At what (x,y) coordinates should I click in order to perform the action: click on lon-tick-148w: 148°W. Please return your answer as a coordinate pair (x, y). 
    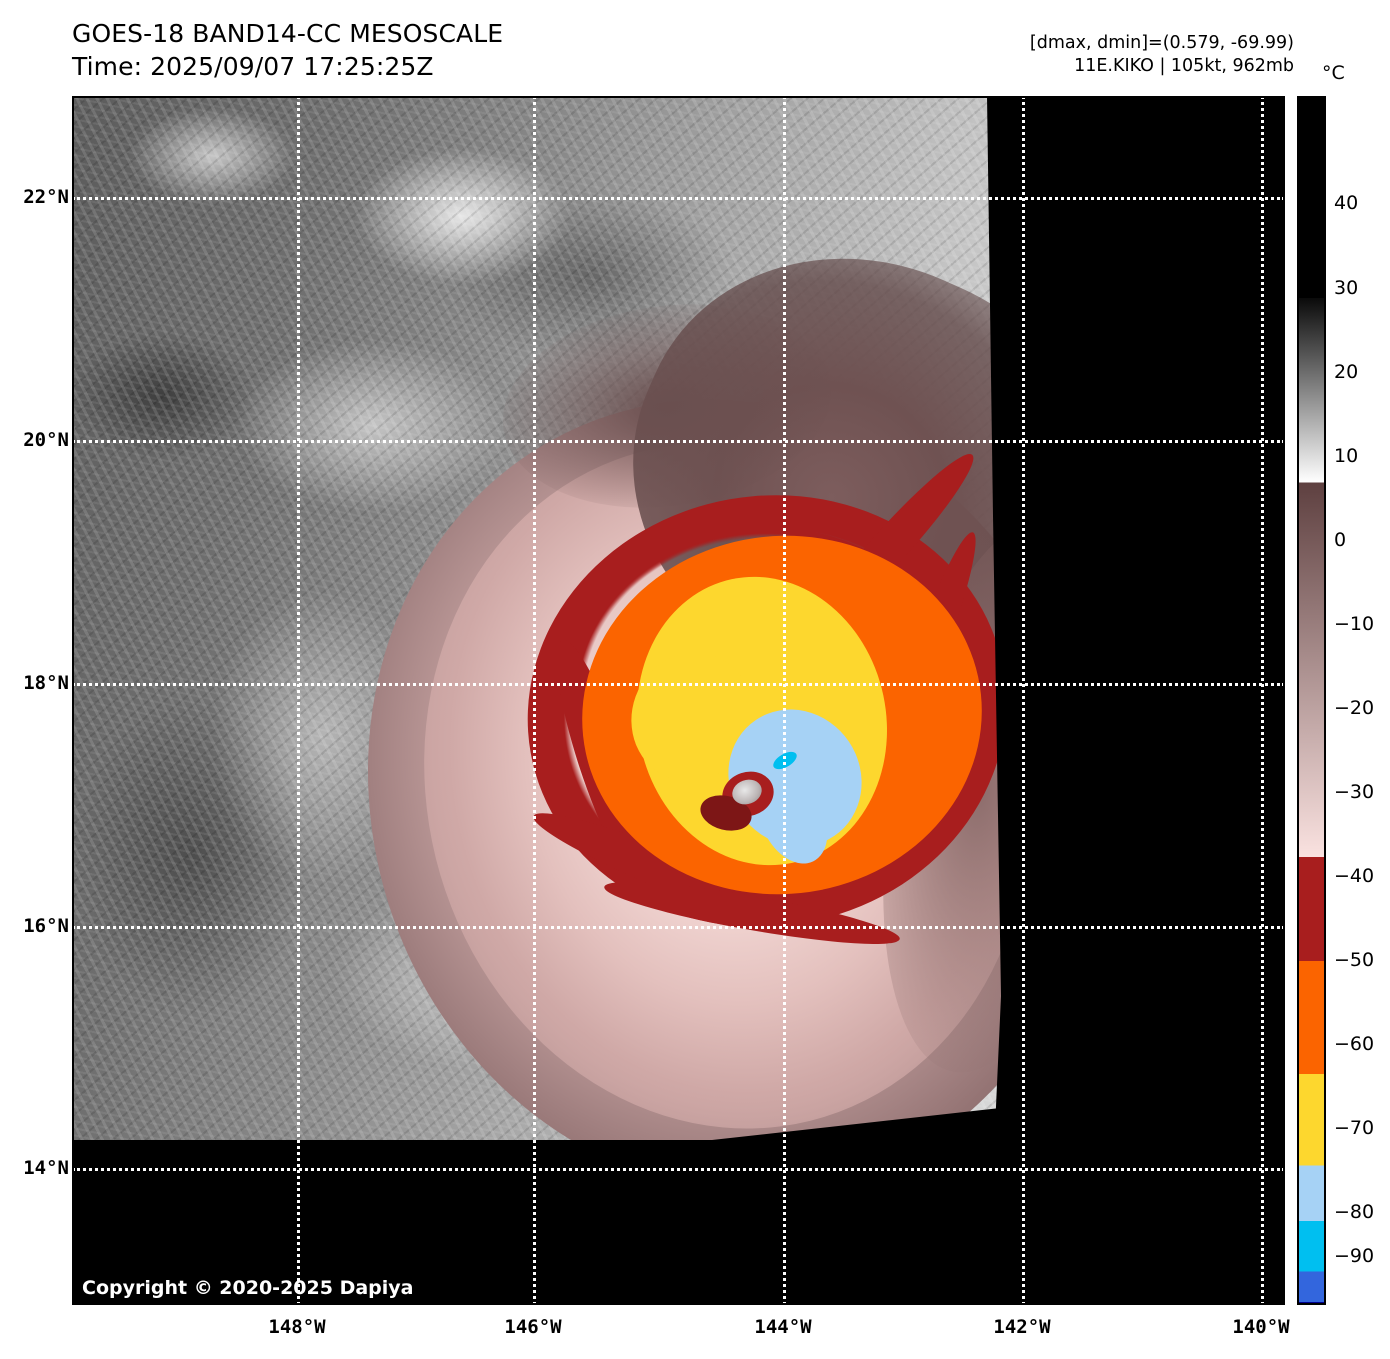
    Looking at the image, I should click on (297, 1327).